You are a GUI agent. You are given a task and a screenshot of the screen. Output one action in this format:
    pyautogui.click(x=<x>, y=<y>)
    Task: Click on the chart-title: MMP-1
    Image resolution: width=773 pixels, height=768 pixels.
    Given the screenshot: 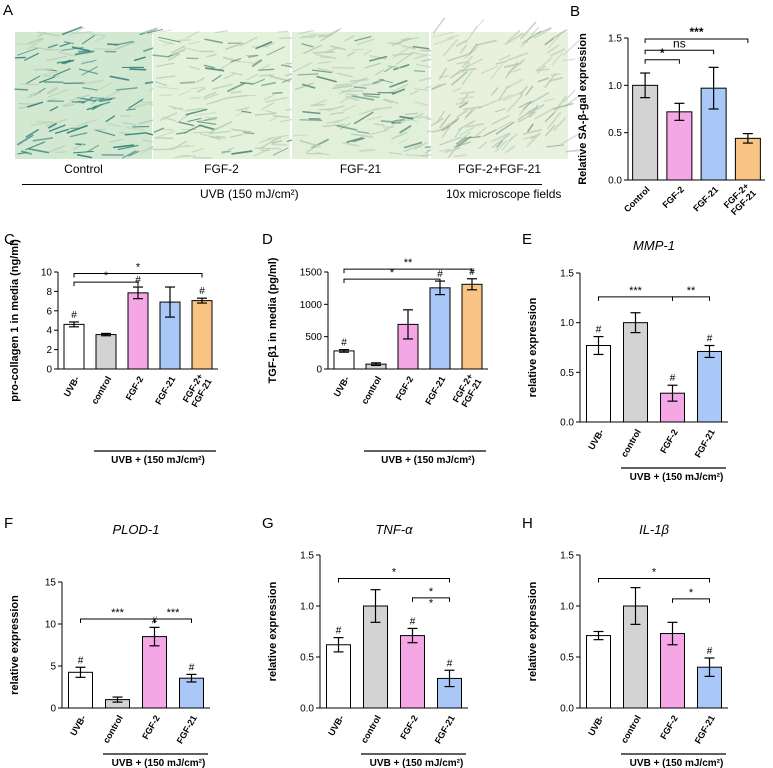 What is the action you would take?
    pyautogui.click(x=654, y=245)
    